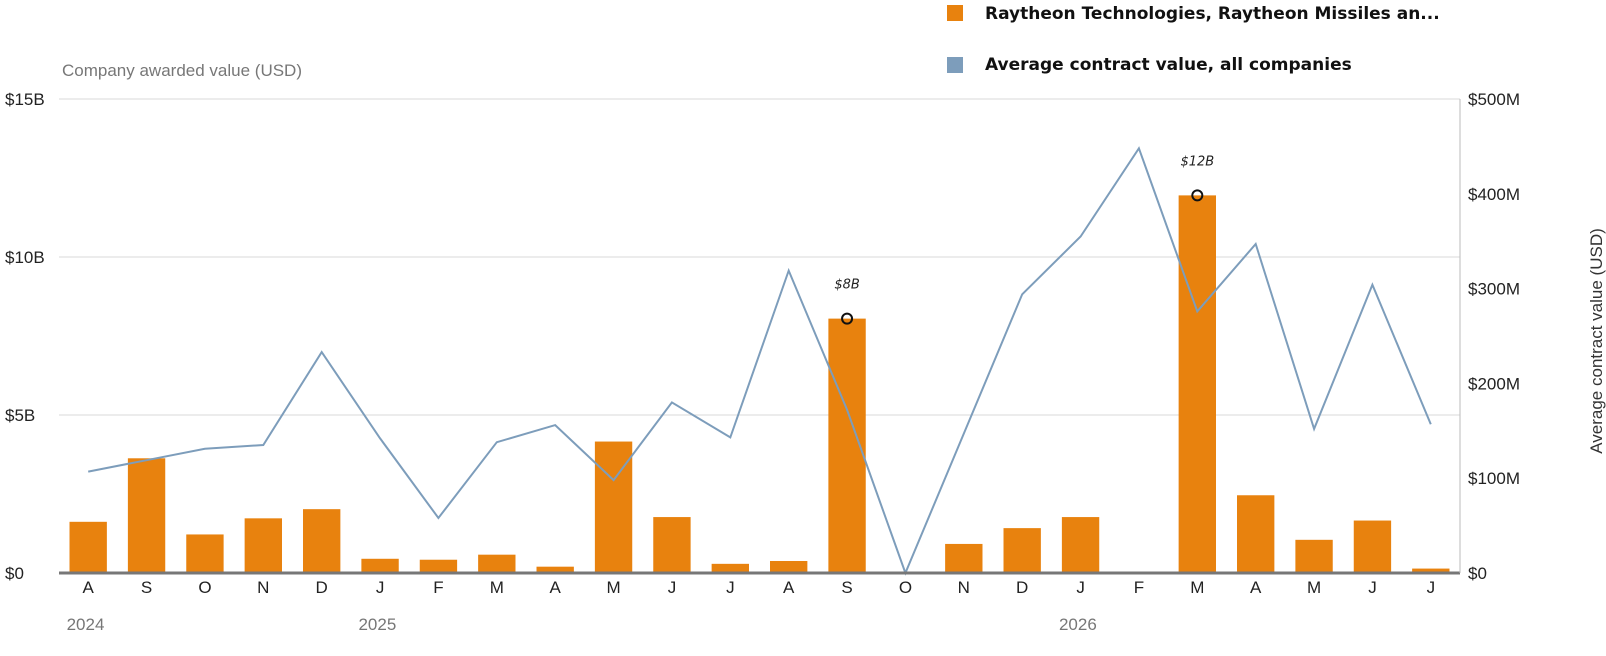 Image resolution: width=1606 pixels, height=656 pixels. Describe the element at coordinates (1477, 573) in the screenshot. I see `y-right-tick-label: $0` at that location.